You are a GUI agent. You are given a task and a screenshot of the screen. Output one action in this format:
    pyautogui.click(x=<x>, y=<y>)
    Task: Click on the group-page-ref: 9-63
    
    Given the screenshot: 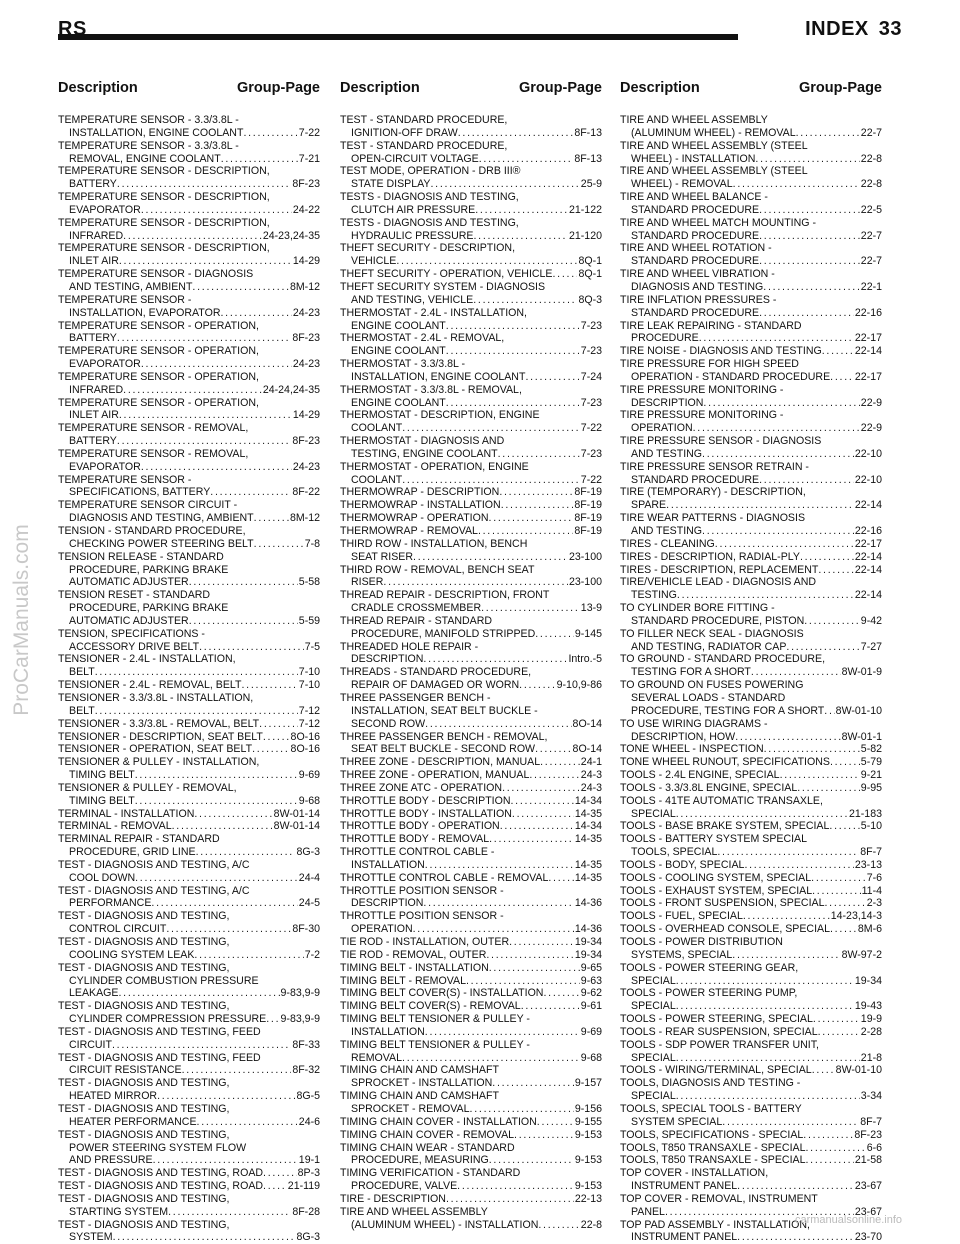 What is the action you would take?
    pyautogui.click(x=591, y=980)
    